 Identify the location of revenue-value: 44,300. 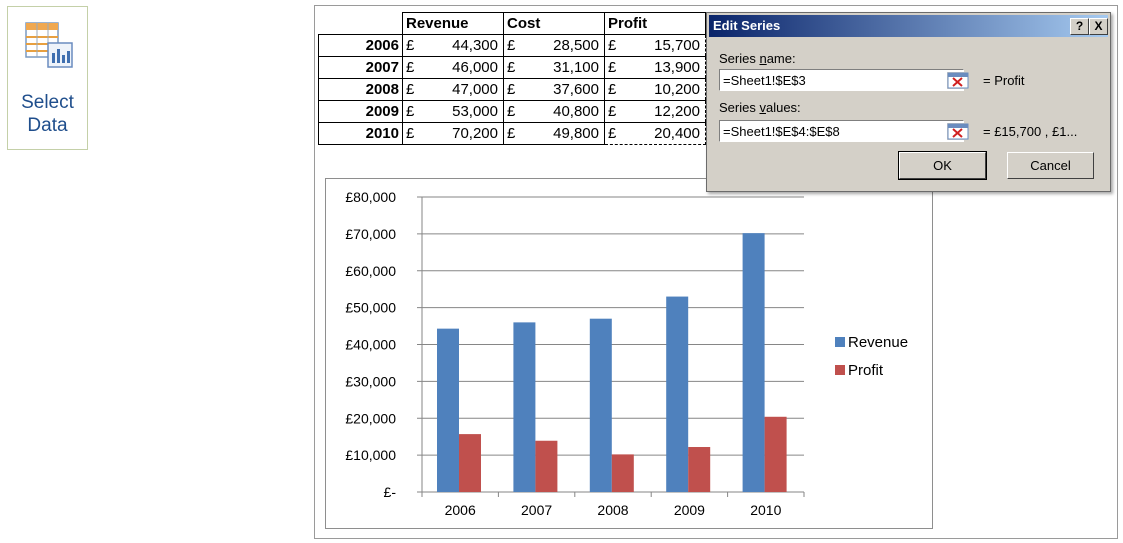
(475, 45).